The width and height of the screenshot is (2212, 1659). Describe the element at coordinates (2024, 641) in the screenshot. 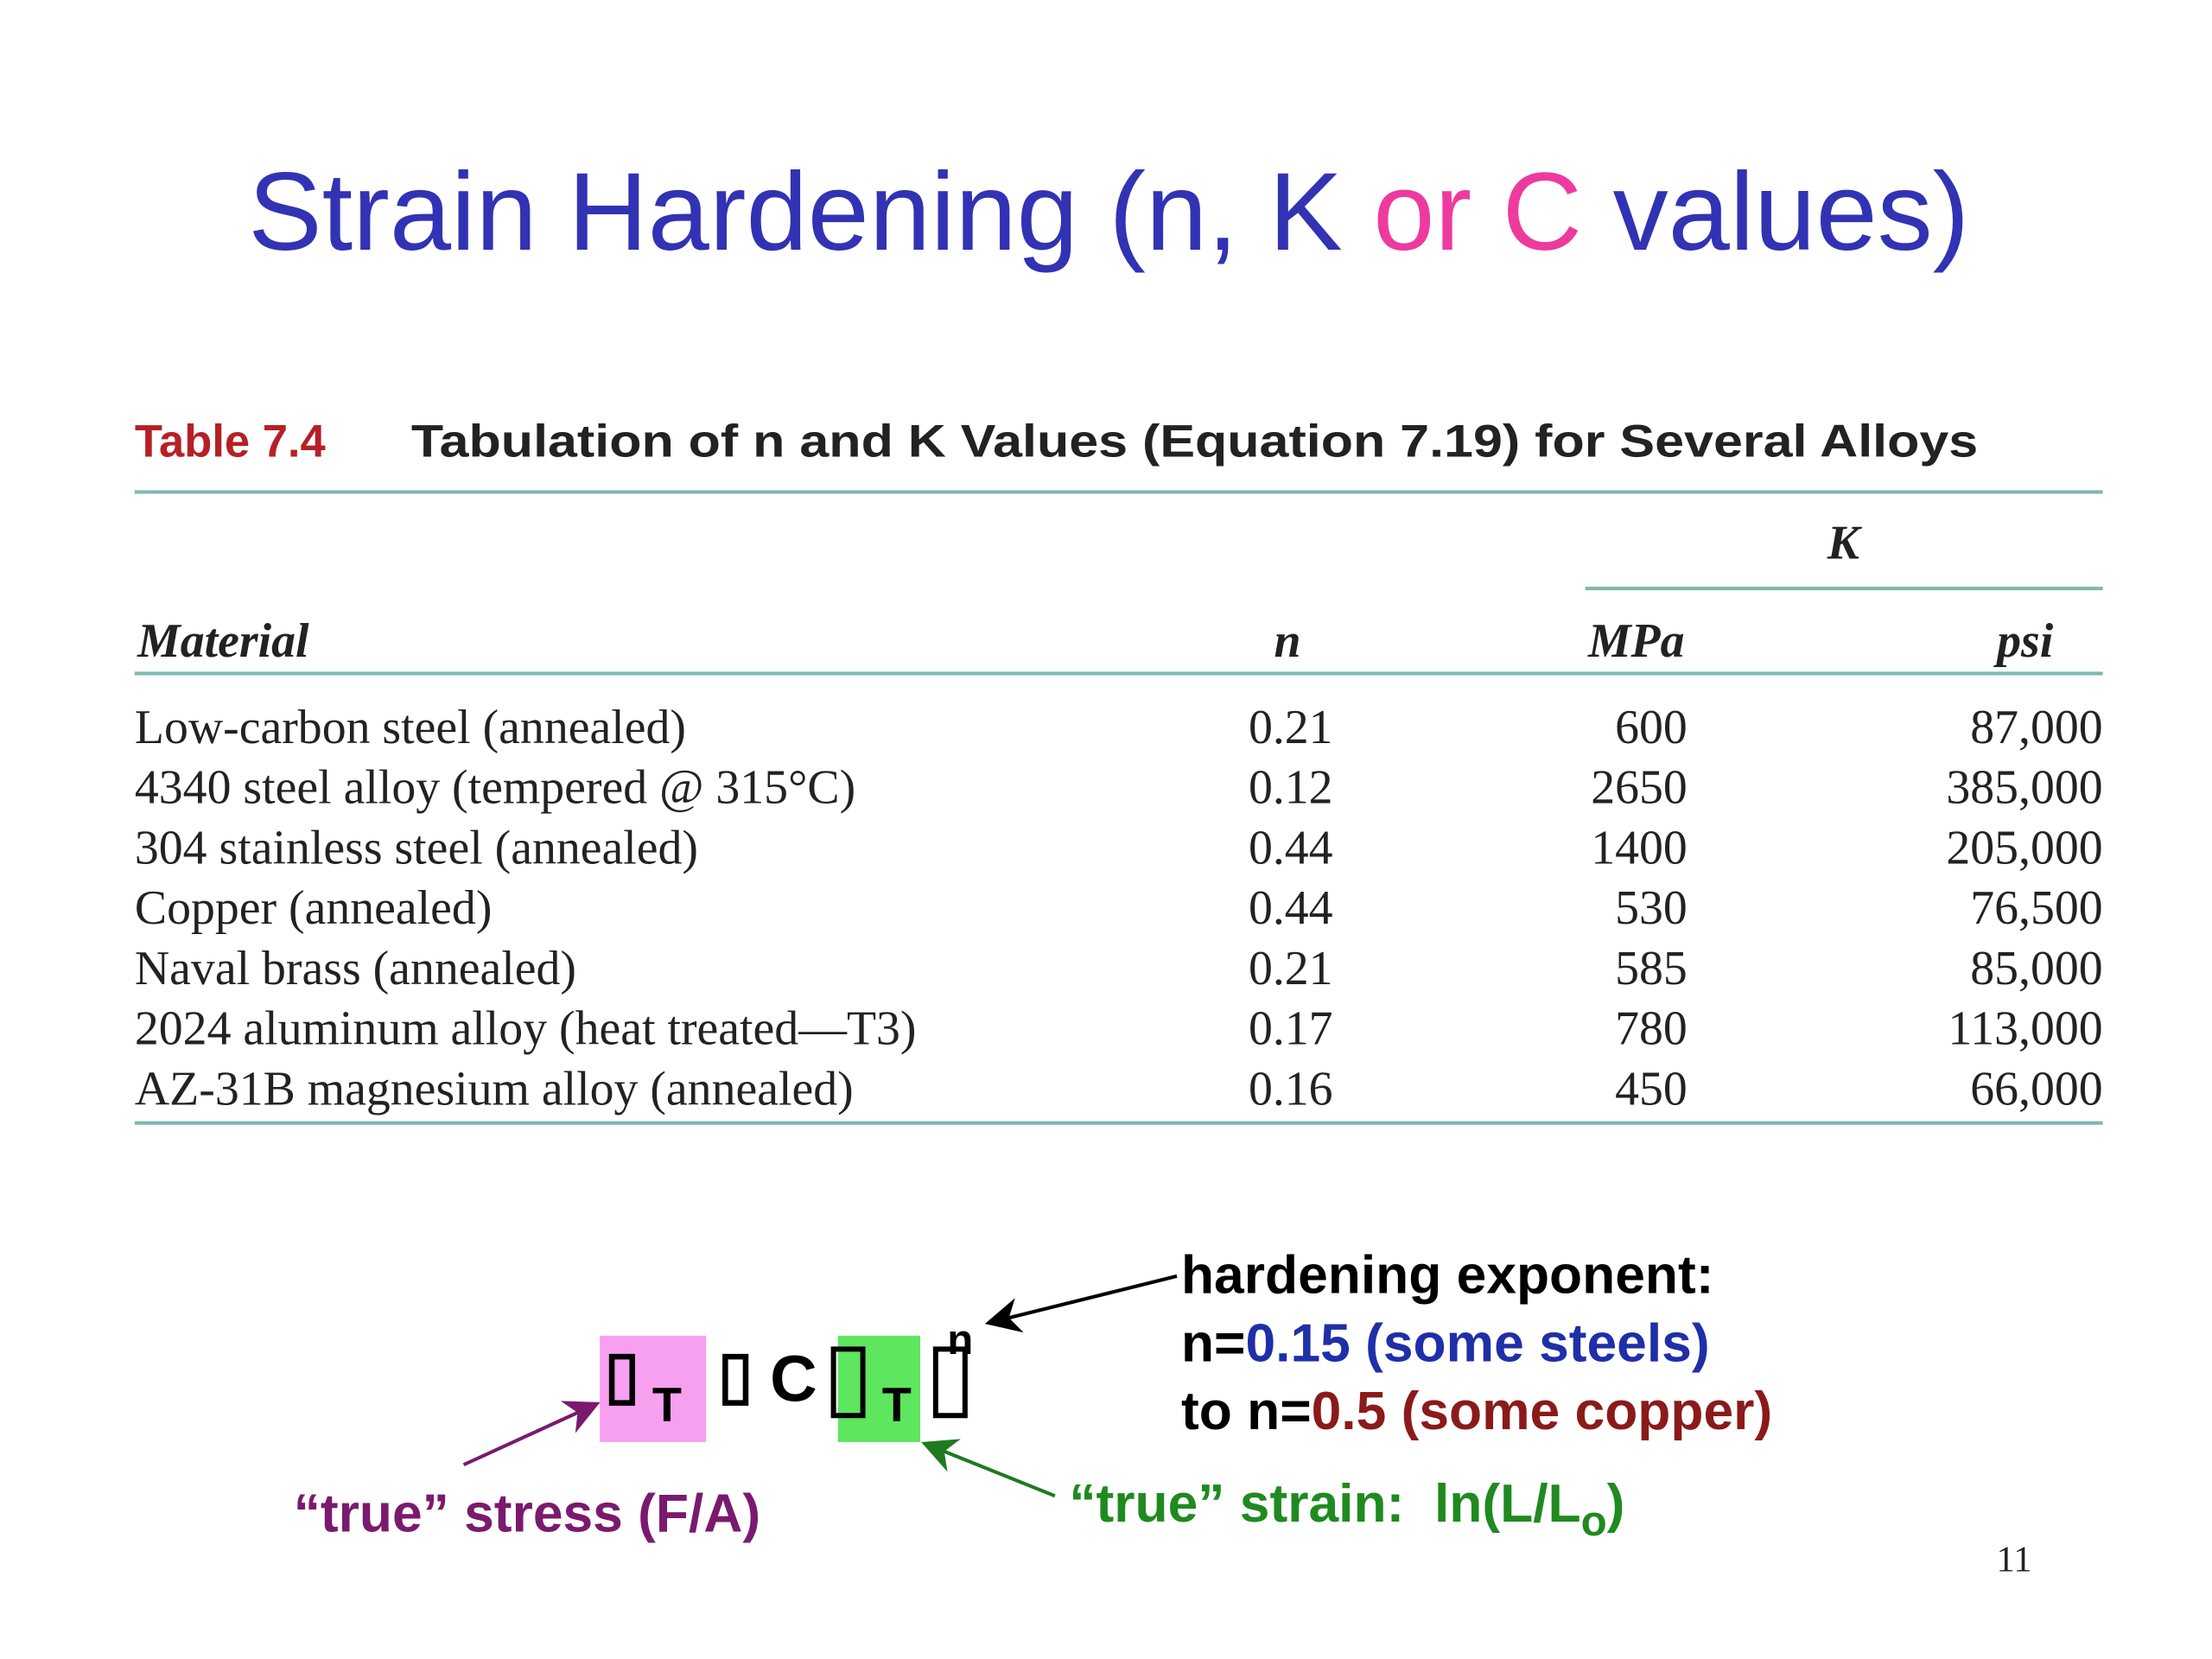

I see `column-header: psi` at that location.